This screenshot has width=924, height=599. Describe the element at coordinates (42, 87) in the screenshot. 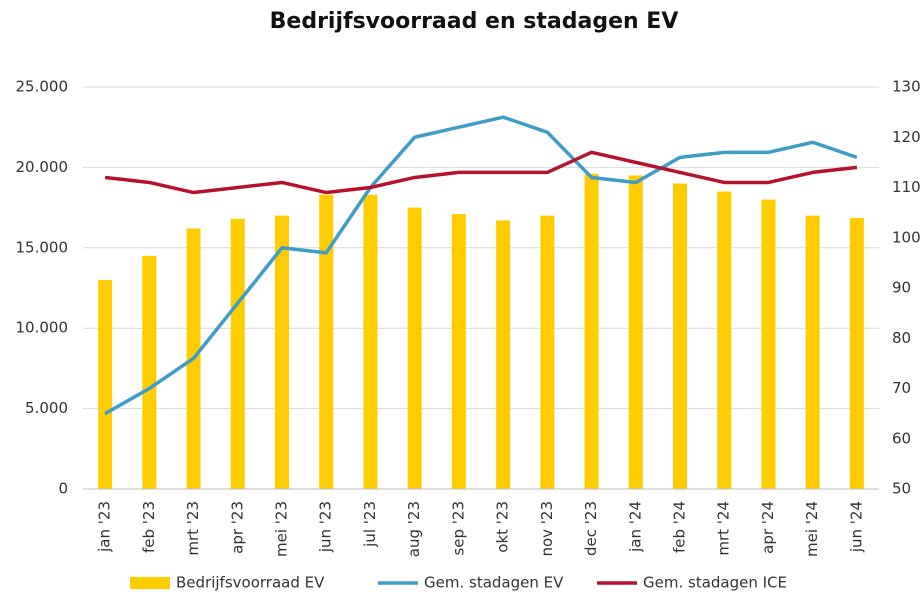

I see `y-tick-label: 25.000` at that location.